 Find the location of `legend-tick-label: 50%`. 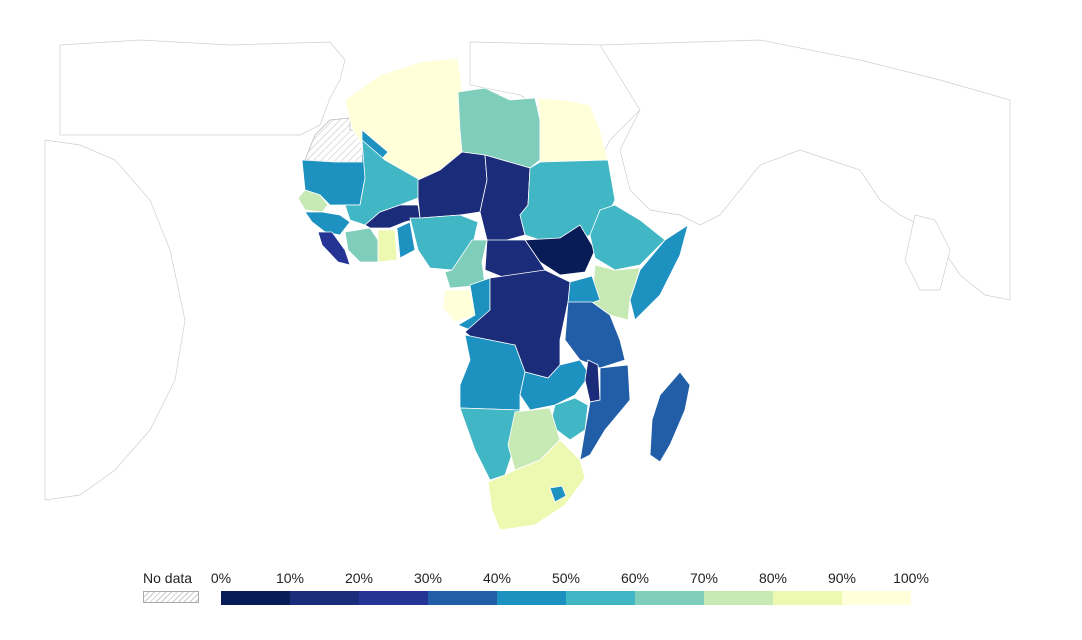

legend-tick-label: 50% is located at coordinates (566, 578).